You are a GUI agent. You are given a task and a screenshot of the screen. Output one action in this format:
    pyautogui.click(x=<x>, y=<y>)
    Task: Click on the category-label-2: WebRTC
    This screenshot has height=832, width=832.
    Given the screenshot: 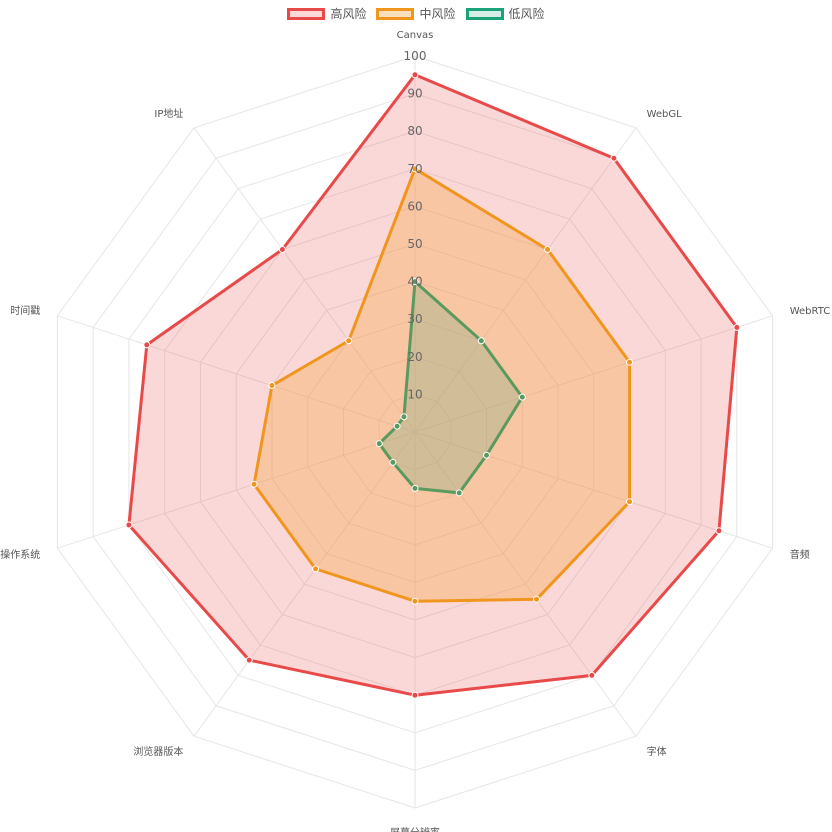 What is the action you would take?
    pyautogui.click(x=810, y=311)
    